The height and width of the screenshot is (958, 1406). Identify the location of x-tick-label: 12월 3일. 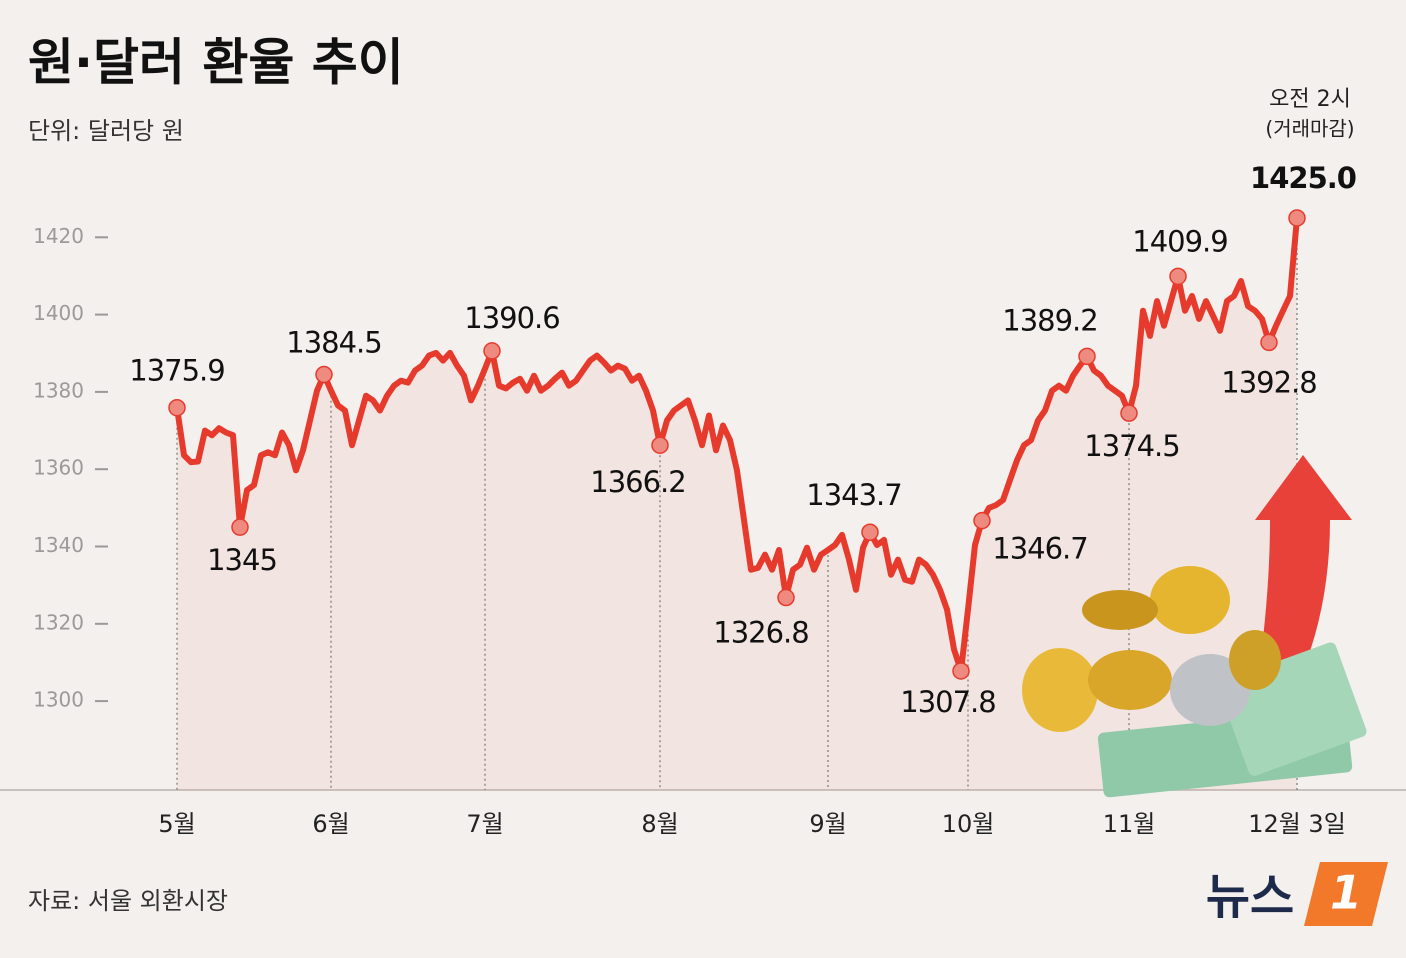
(1297, 824).